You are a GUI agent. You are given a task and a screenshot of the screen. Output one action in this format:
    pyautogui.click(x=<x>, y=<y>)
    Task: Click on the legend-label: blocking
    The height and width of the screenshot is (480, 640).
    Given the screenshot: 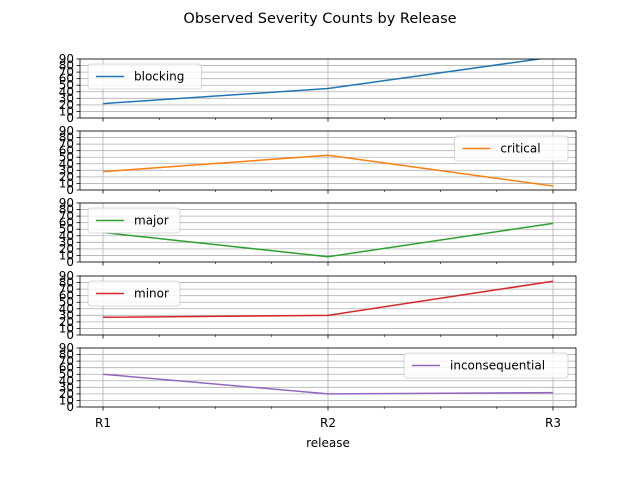 What is the action you would take?
    pyautogui.click(x=159, y=77)
    